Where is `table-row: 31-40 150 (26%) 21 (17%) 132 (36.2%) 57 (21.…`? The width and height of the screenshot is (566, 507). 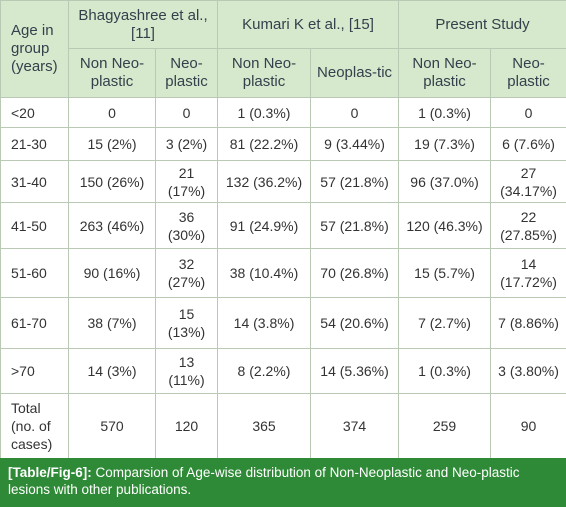
table-row: 31-40 150 (26%) 21 (17%) 132 (36.2%) 57 (21.… is located at coordinates (283, 181).